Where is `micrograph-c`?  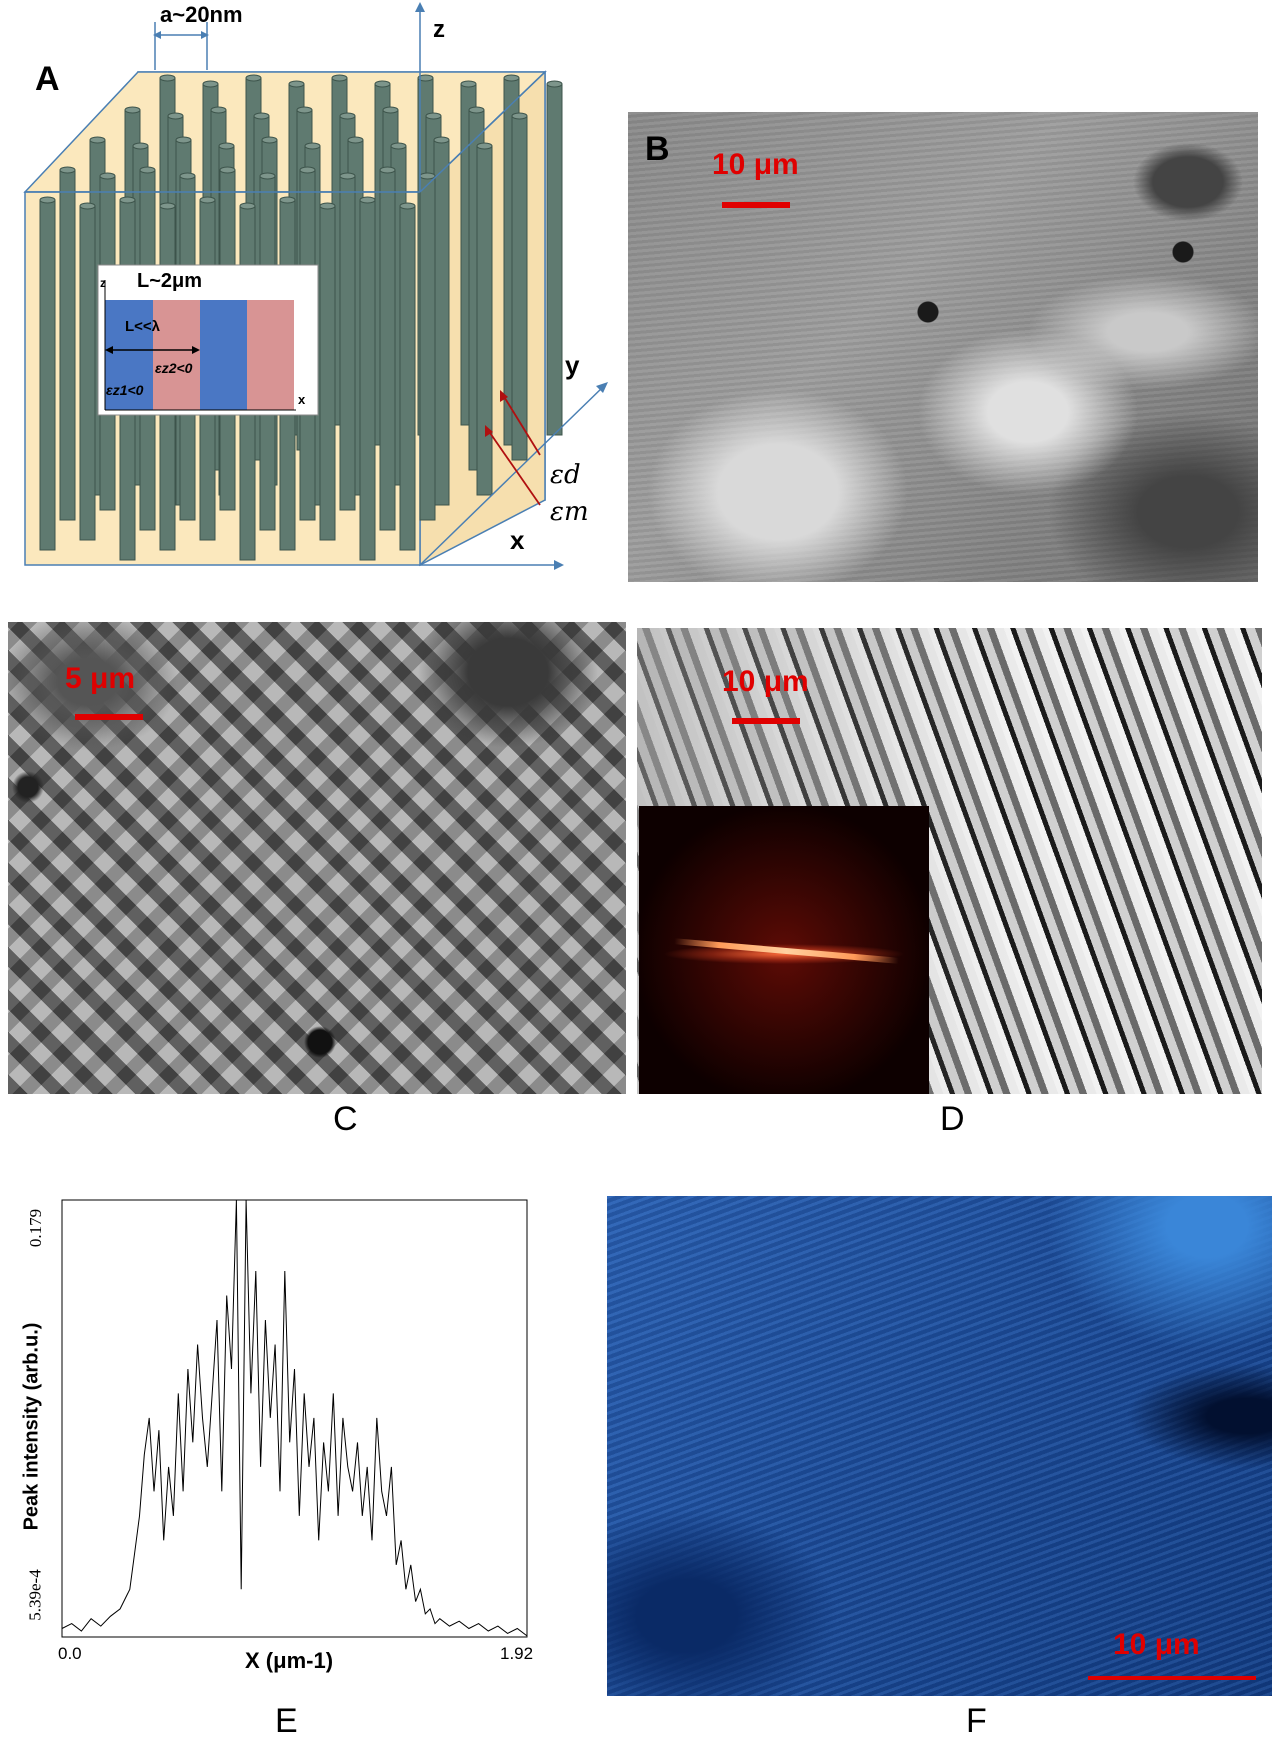 micrograph-c is located at coordinates (317, 858).